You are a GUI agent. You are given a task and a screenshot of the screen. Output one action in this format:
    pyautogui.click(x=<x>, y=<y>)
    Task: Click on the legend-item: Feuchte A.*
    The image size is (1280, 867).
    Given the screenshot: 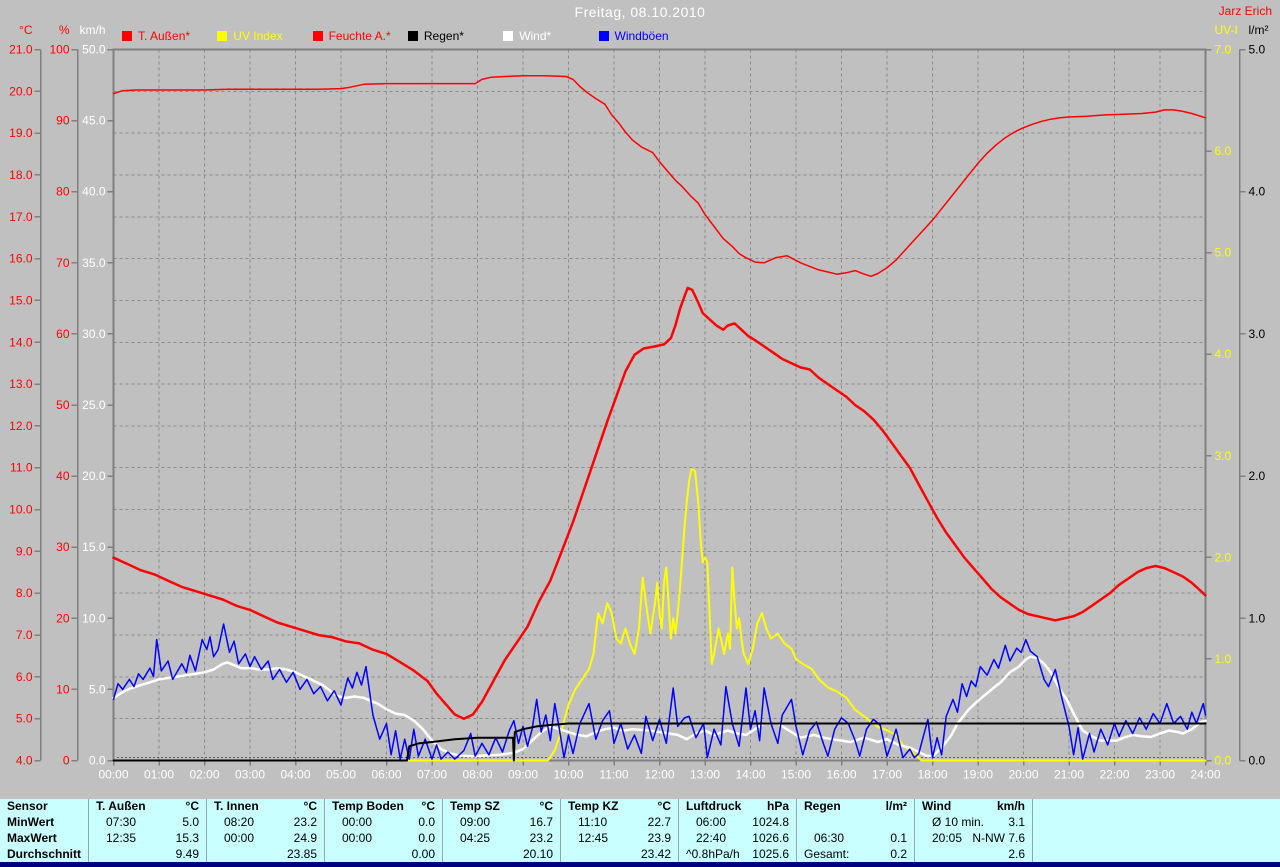 What is the action you would take?
    pyautogui.click(x=351, y=36)
    